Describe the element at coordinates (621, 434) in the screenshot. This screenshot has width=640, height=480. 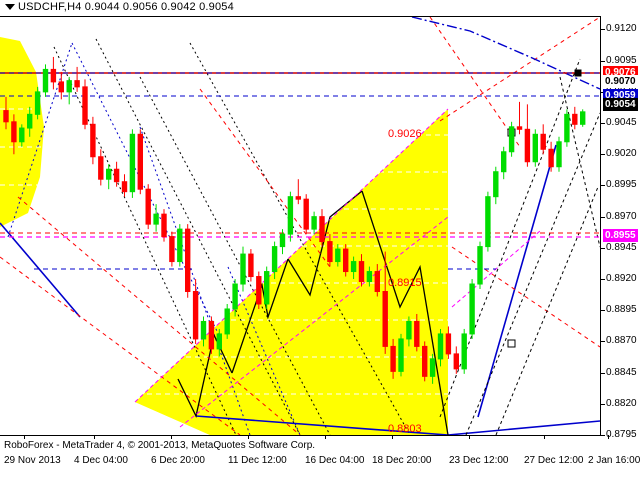
I see `price-tick-label: 0.8795` at that location.